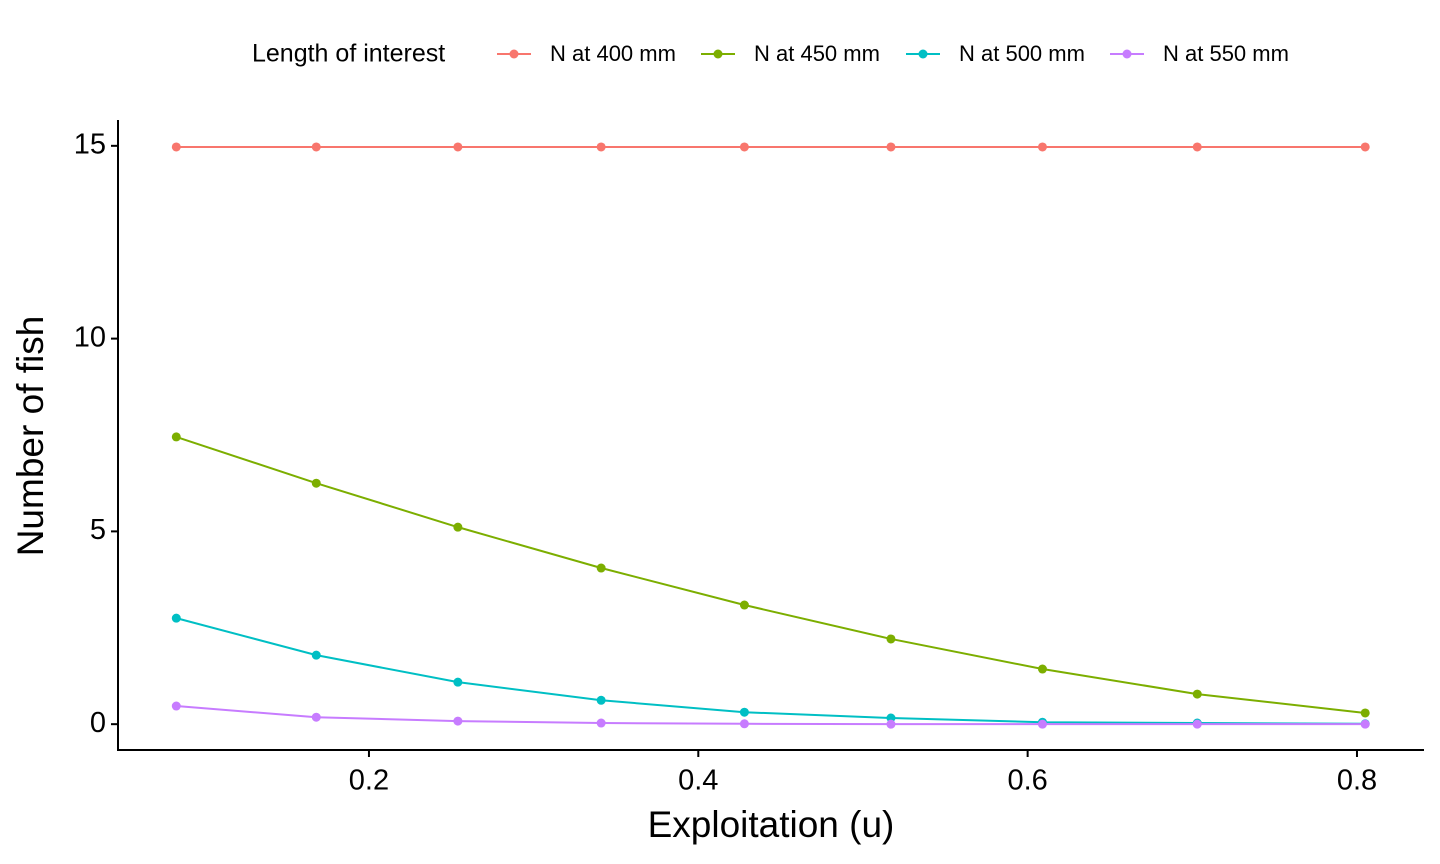 The height and width of the screenshot is (864, 1440). Describe the element at coordinates (613, 53) in the screenshot. I see `legend-label: N at 400 mm` at that location.